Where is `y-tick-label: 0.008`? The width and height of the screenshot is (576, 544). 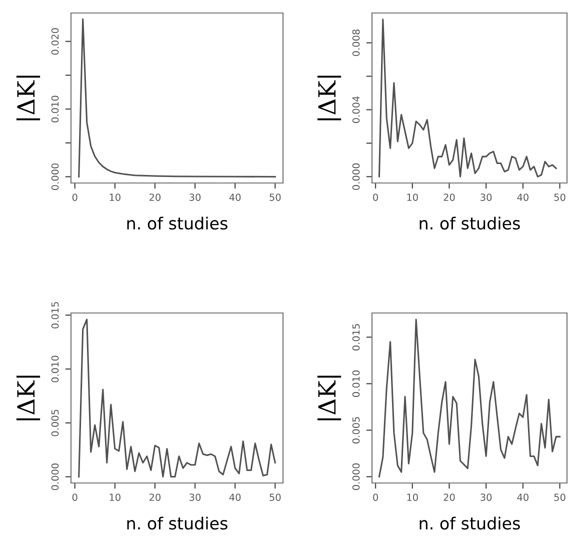
y-tick-label: 0.008 is located at coordinates (356, 43).